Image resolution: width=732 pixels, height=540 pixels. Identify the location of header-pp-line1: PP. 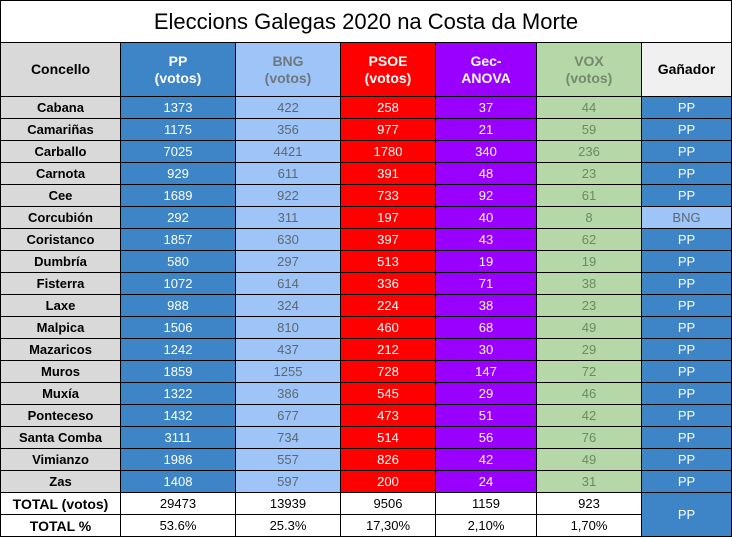
(178, 60).